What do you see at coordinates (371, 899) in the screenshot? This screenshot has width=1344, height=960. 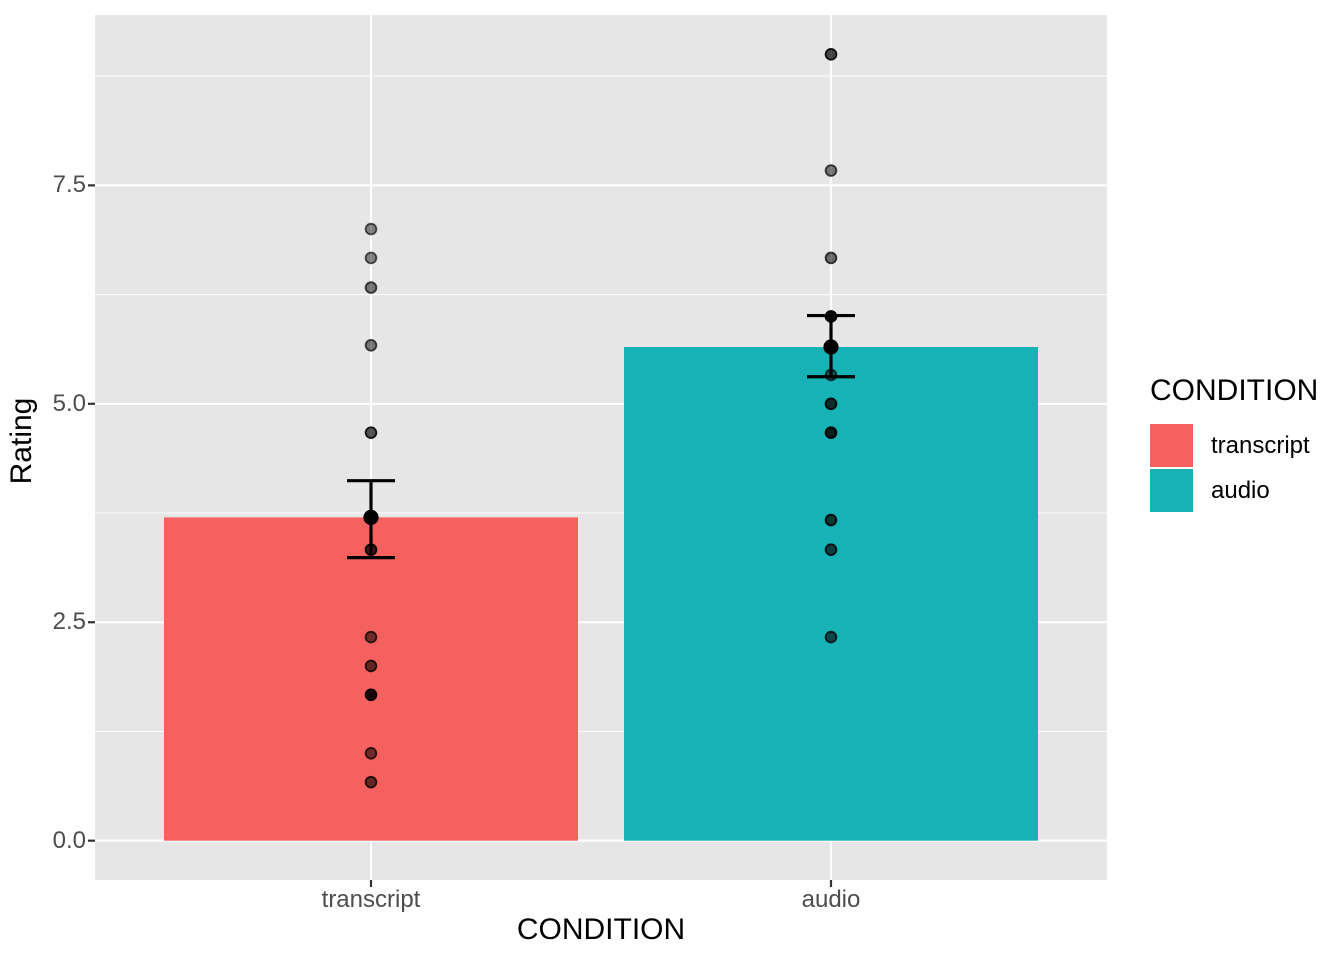 I see `x-tick-label: transcript` at bounding box center [371, 899].